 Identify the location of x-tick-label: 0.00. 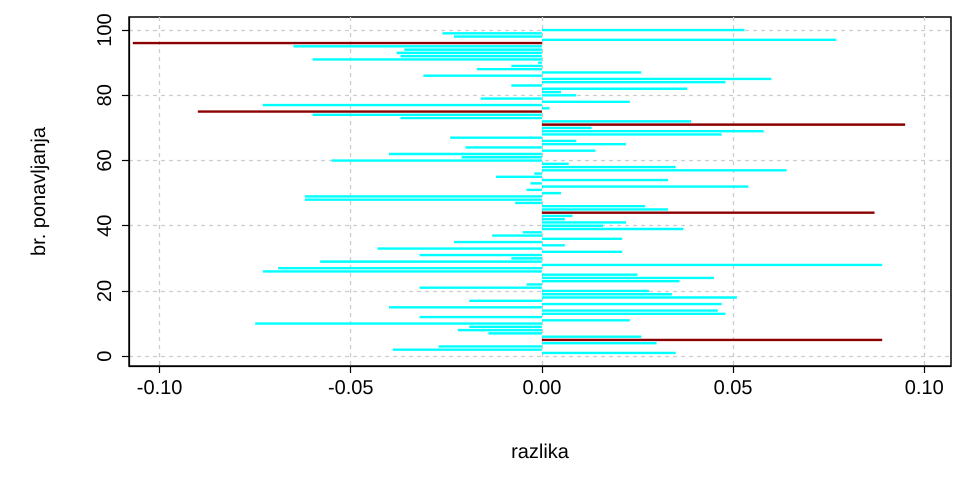
(542, 388).